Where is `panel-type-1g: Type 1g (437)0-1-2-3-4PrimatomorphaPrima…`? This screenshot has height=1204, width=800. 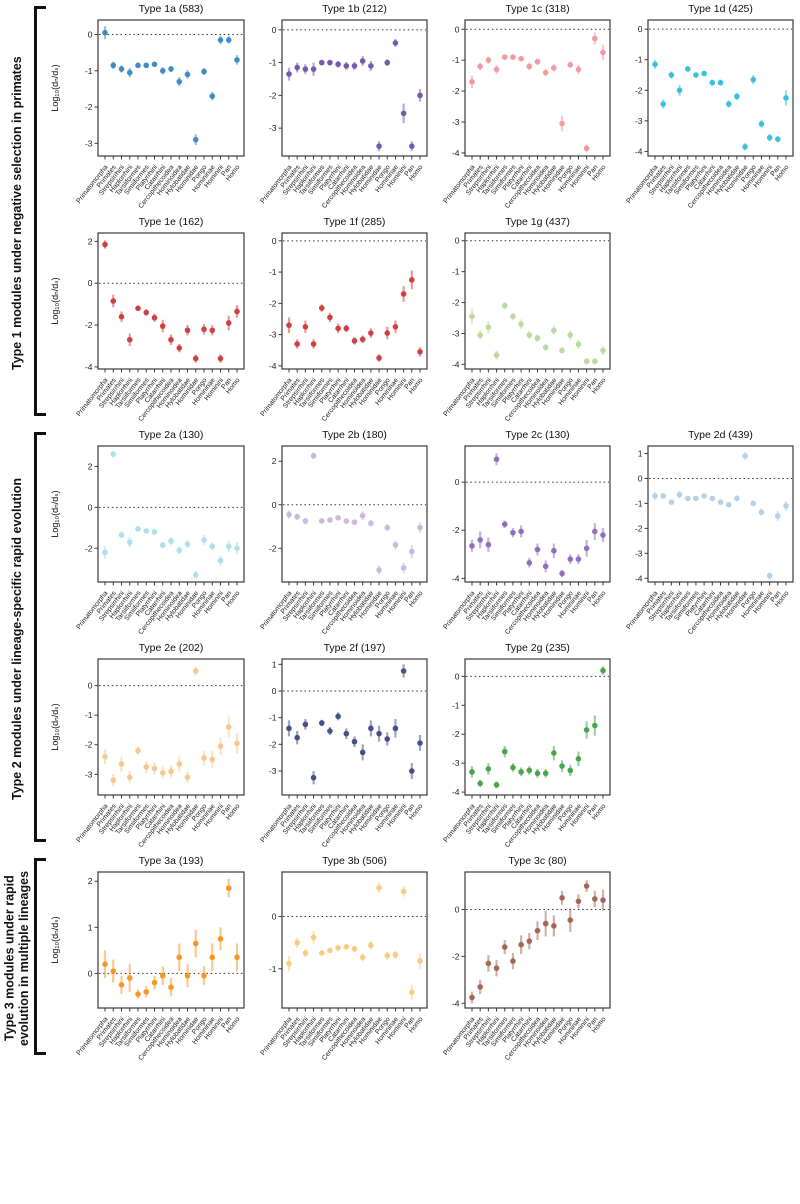
panel-type-1g: Type 1g (437)0-1-2-3-4PrimatomorphaPrima… is located at coordinates (526, 319).